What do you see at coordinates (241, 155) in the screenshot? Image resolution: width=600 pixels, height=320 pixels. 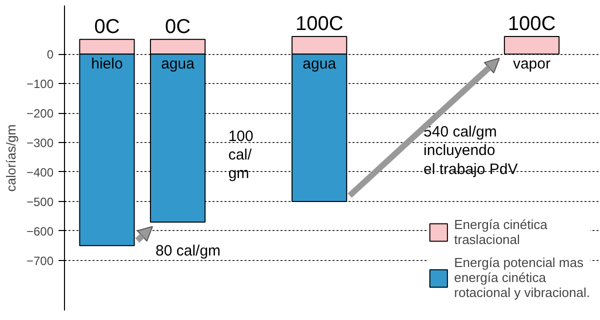 I see `annotation: 100 cal/ gm` at bounding box center [241, 155].